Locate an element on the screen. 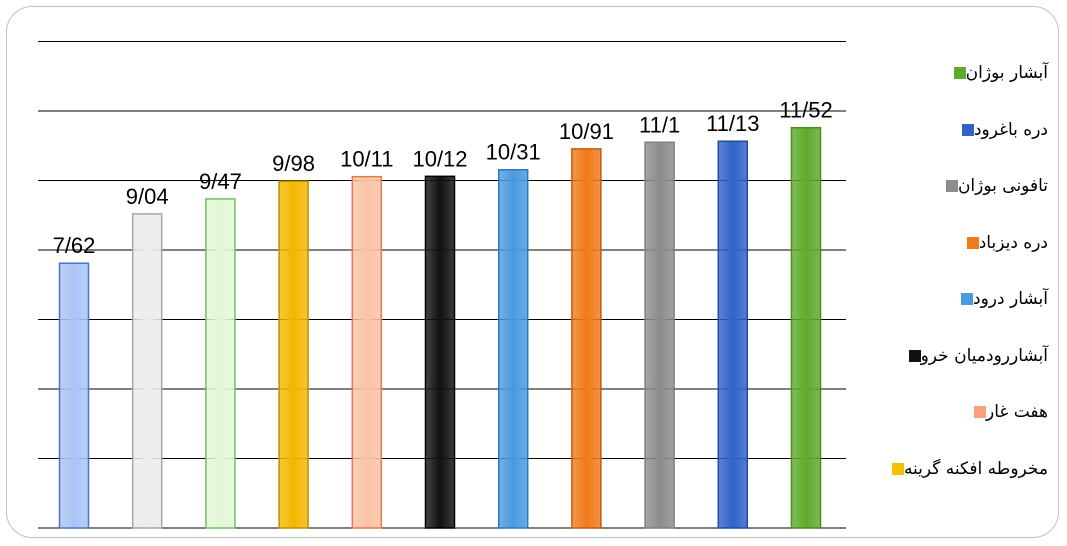  bar-value-label: 11/13 is located at coordinates (732, 123).